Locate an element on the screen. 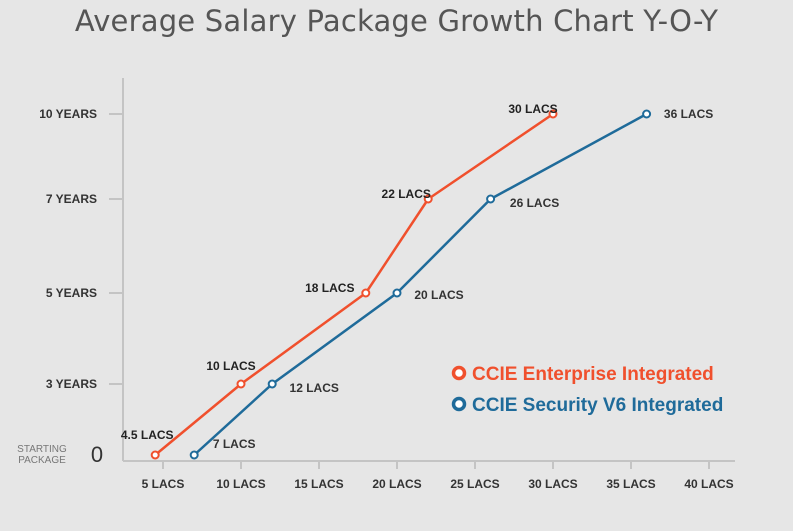  data-label: 7 LACS is located at coordinates (234, 444).